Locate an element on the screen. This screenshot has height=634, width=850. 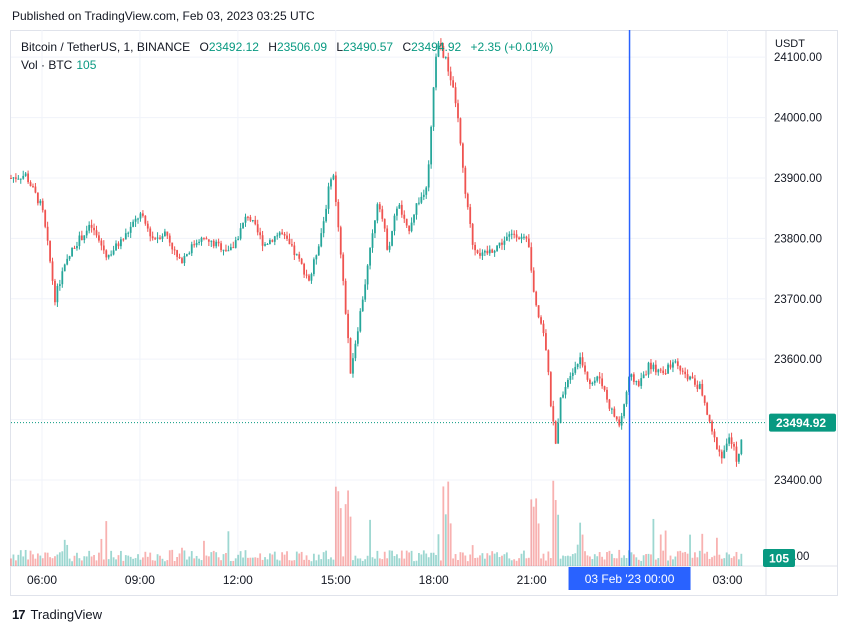
footer-brand: 17 TradingView is located at coordinates (57, 614).